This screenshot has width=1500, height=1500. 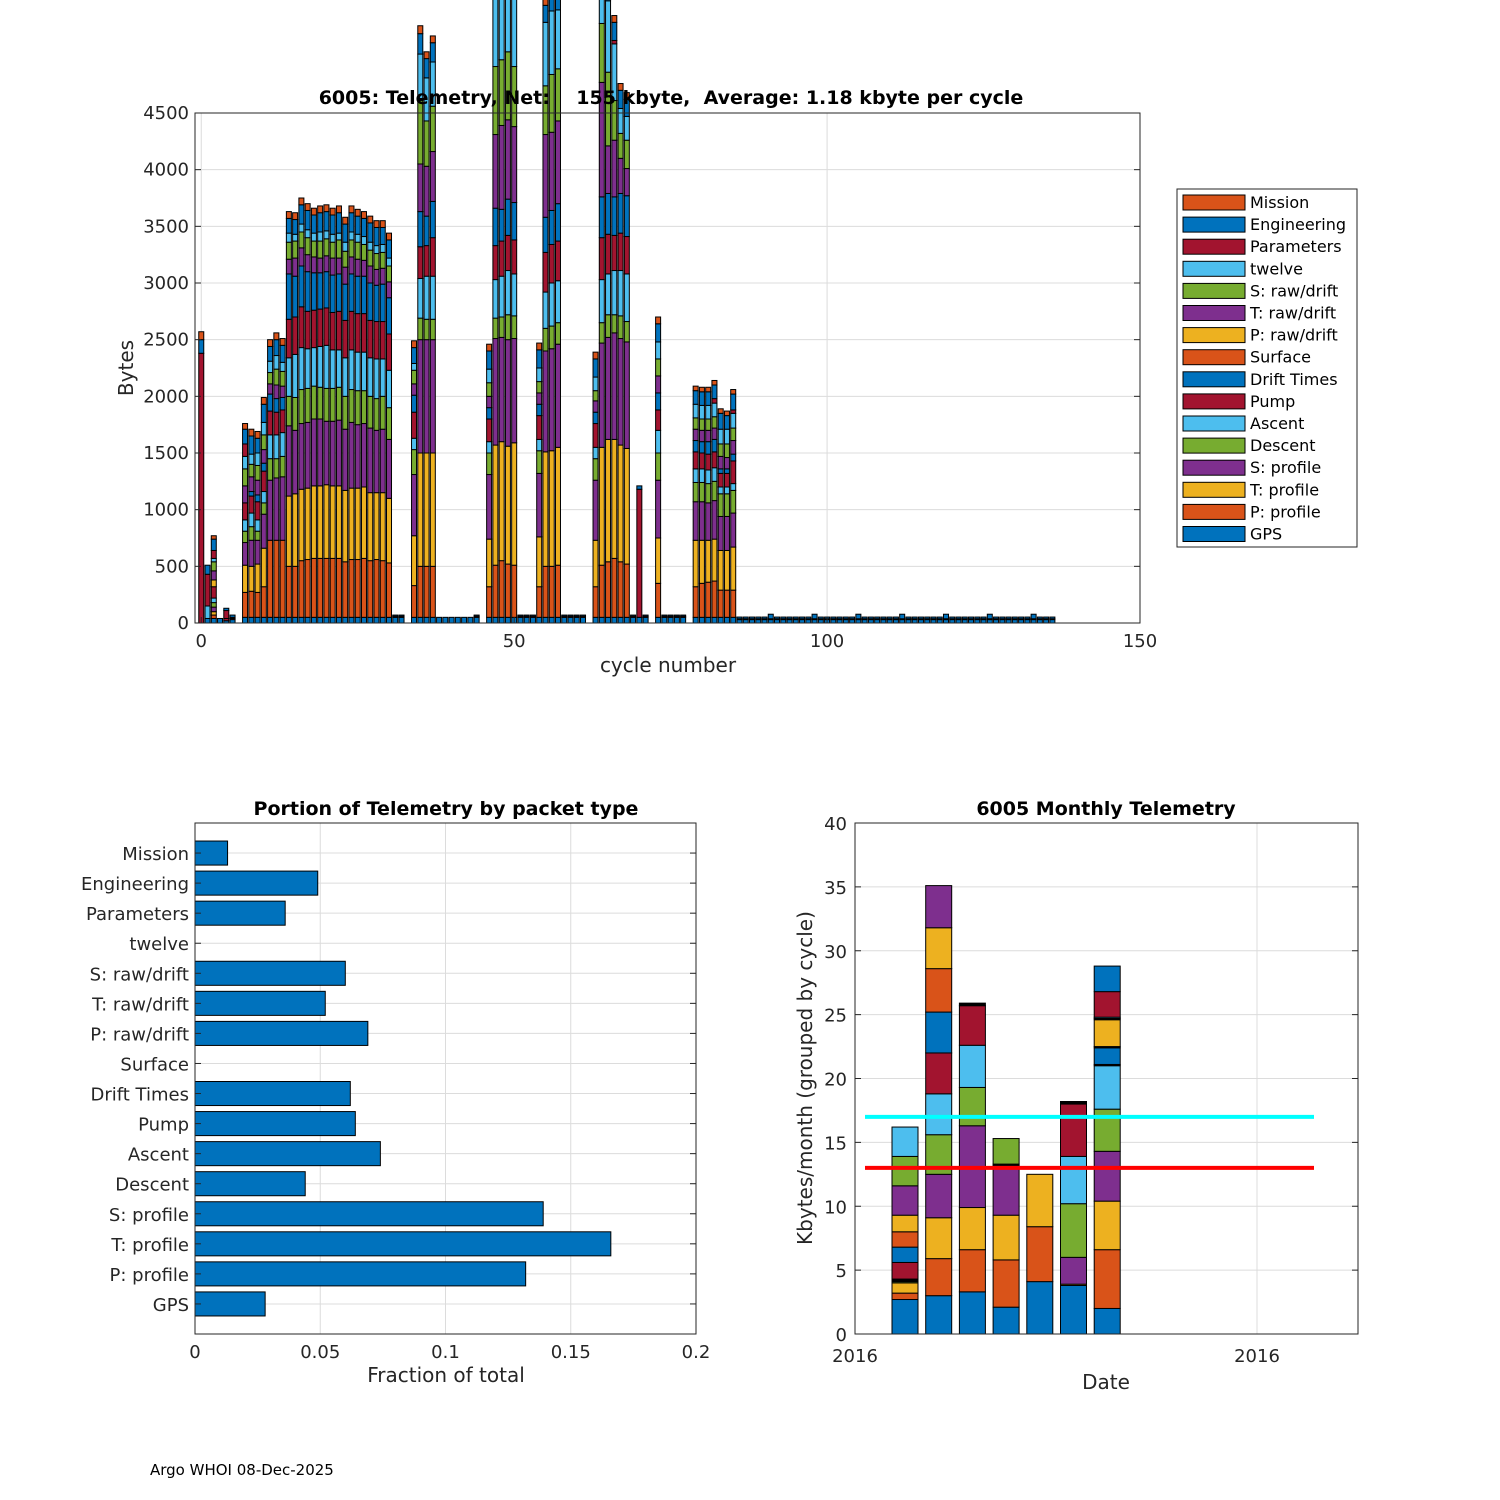 I want to click on y-tick-label: Surface, so click(x=154, y=1064).